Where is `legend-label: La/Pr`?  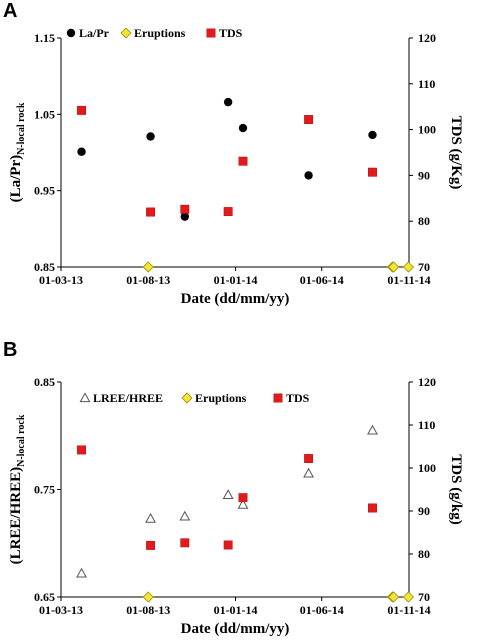
legend-label: La/Pr is located at coordinates (94, 33).